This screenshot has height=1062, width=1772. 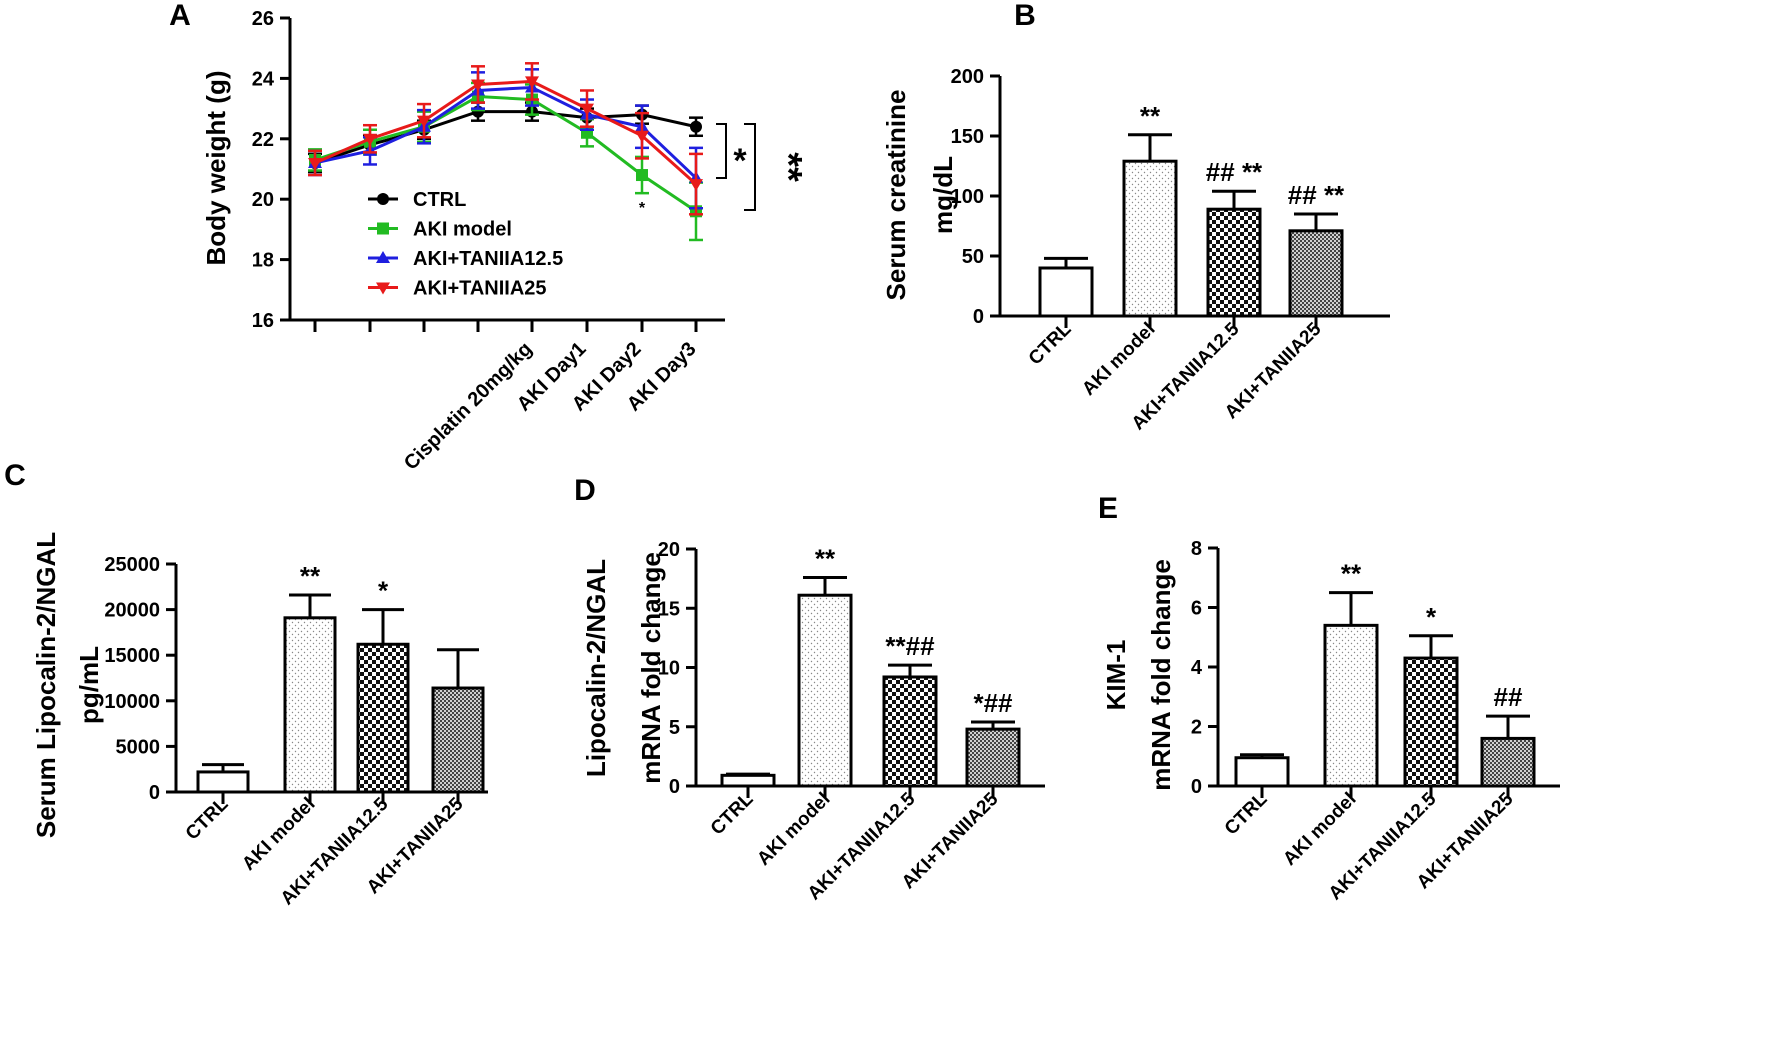 I want to click on significance-marker: **, so click(x=788, y=167).